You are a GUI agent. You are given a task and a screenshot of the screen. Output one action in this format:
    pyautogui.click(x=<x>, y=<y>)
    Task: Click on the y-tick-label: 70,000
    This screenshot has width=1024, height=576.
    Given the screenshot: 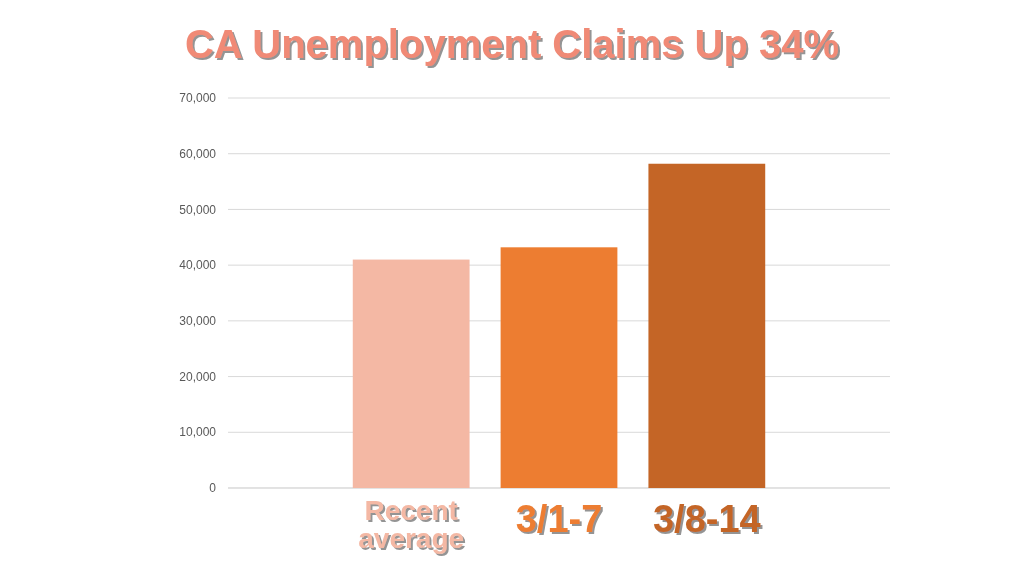 What is the action you would take?
    pyautogui.click(x=198, y=98)
    